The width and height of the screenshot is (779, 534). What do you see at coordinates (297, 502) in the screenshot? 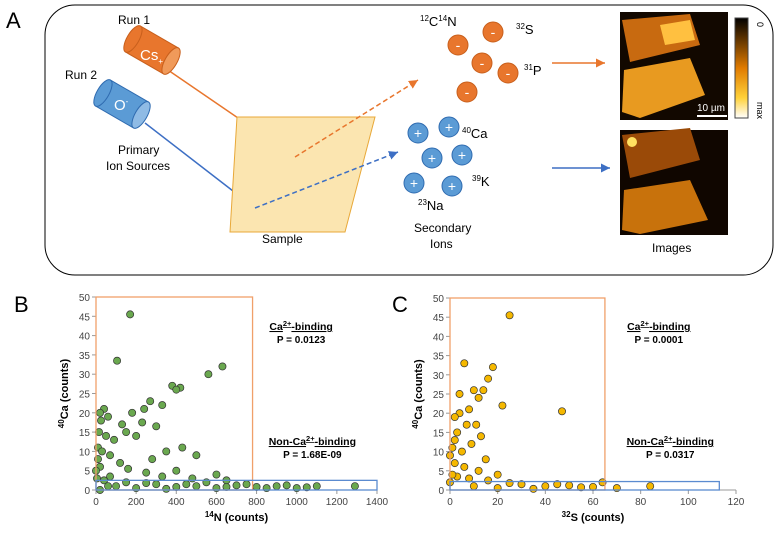
I see `x-tick-label: 1000` at bounding box center [297, 502].